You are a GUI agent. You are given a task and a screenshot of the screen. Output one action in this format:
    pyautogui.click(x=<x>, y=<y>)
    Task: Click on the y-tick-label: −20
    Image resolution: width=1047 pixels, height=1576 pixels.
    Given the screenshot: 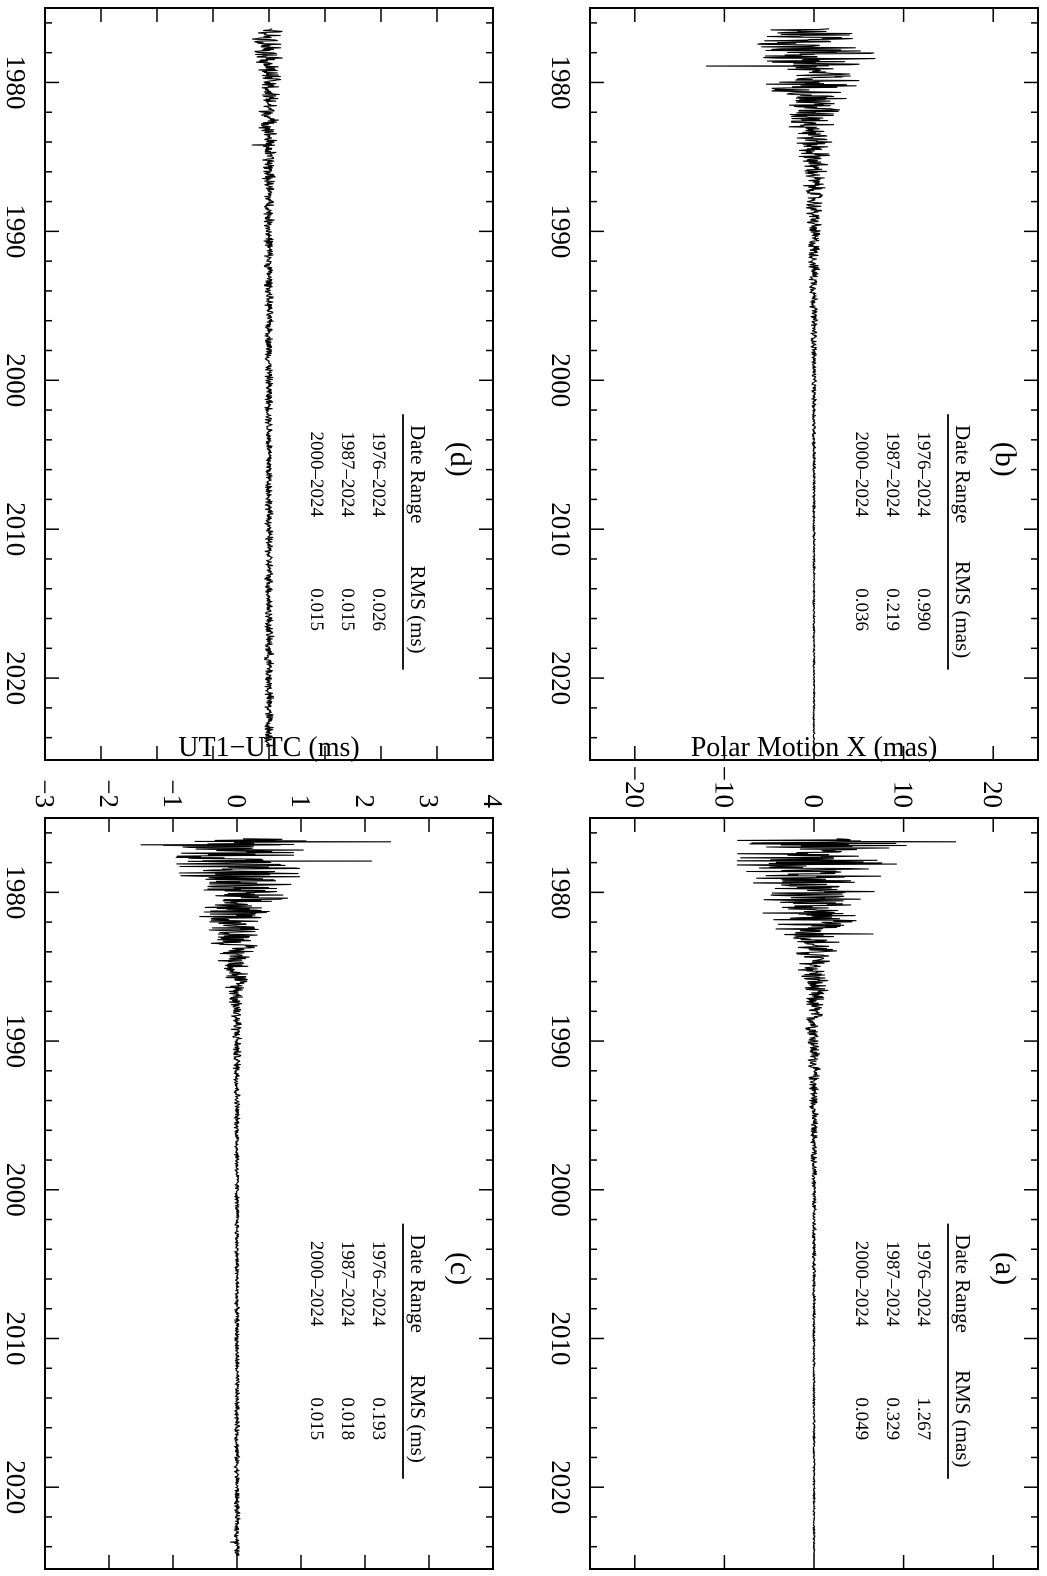 What is the action you would take?
    pyautogui.click(x=635, y=787)
    